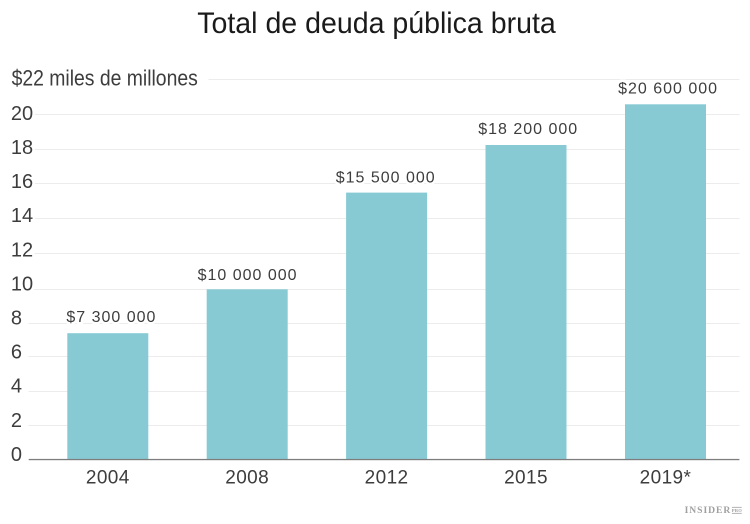  I want to click on svg-text: 2, so click(16, 421).